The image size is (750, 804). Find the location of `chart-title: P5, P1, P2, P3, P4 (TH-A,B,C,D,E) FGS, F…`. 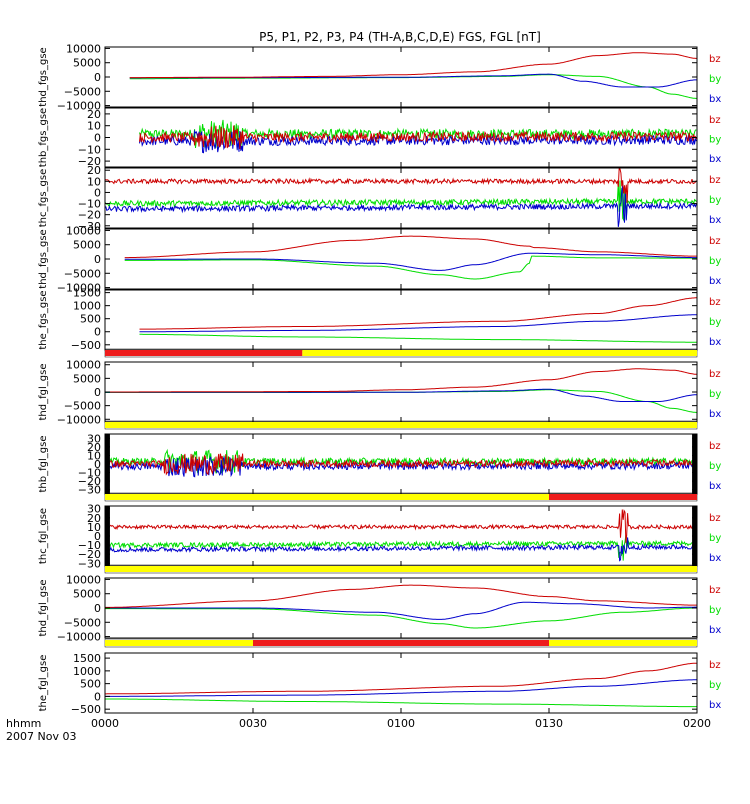

chart-title: P5, P1, P2, P3, P4 (TH-A,B,C,D,E) FGS, F… is located at coordinates (400, 37).